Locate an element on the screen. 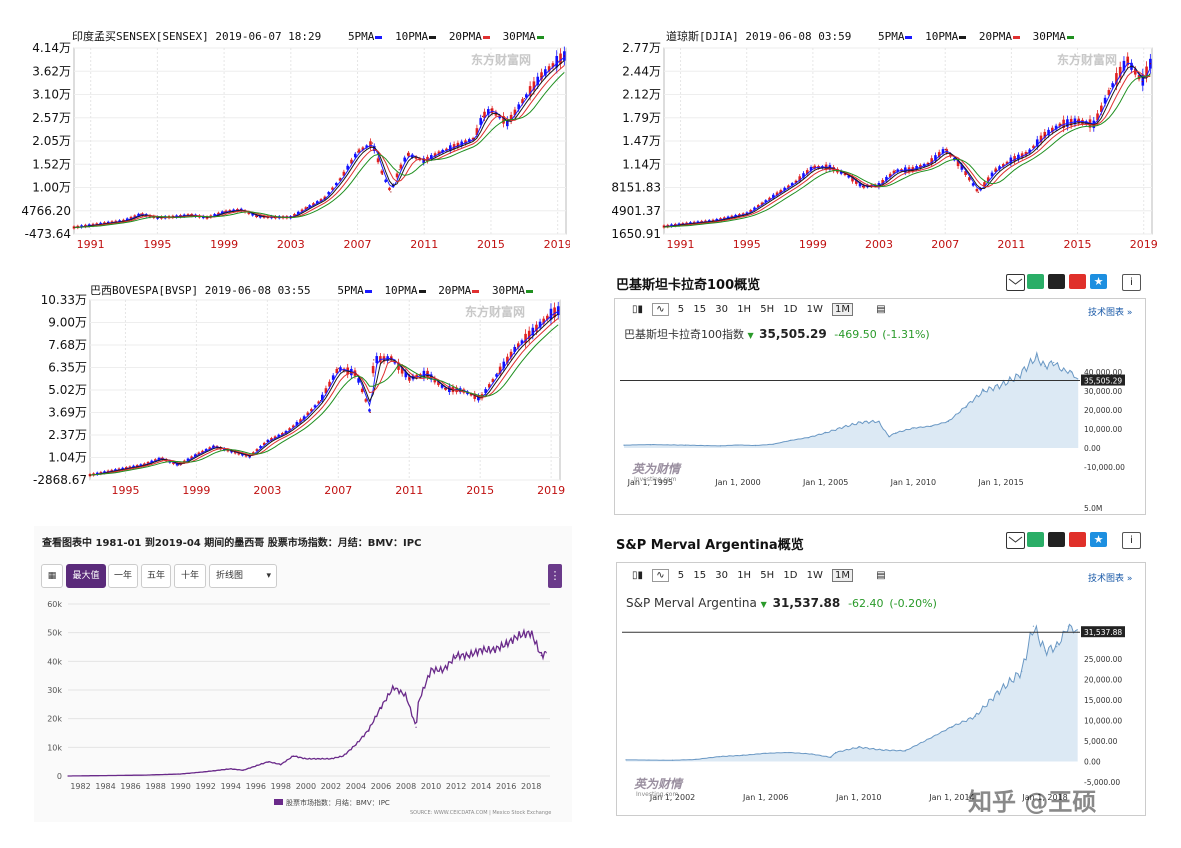 The width and height of the screenshot is (1181, 848). x-tick-label: 1988 is located at coordinates (155, 786).